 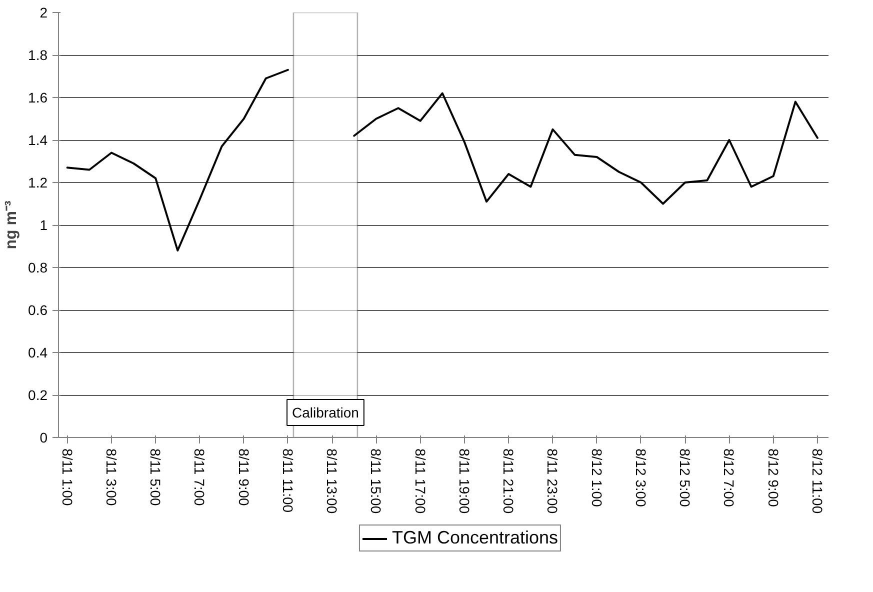 I want to click on x-tick-label: 8/11 1:00, so click(x=67, y=477).